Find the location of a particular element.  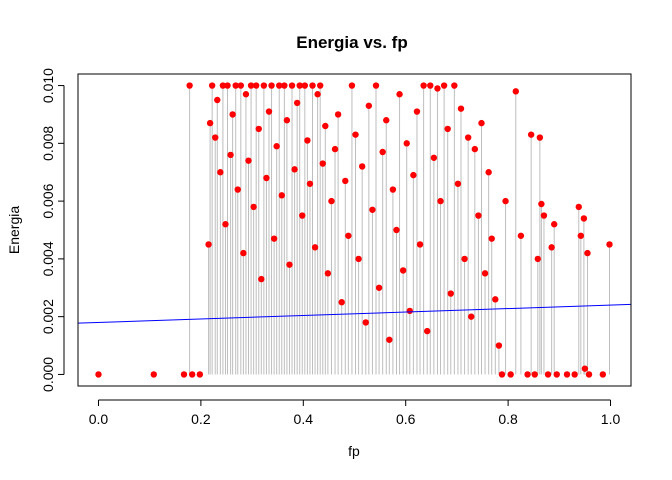

x-tick-label: 1.0 is located at coordinates (611, 419).